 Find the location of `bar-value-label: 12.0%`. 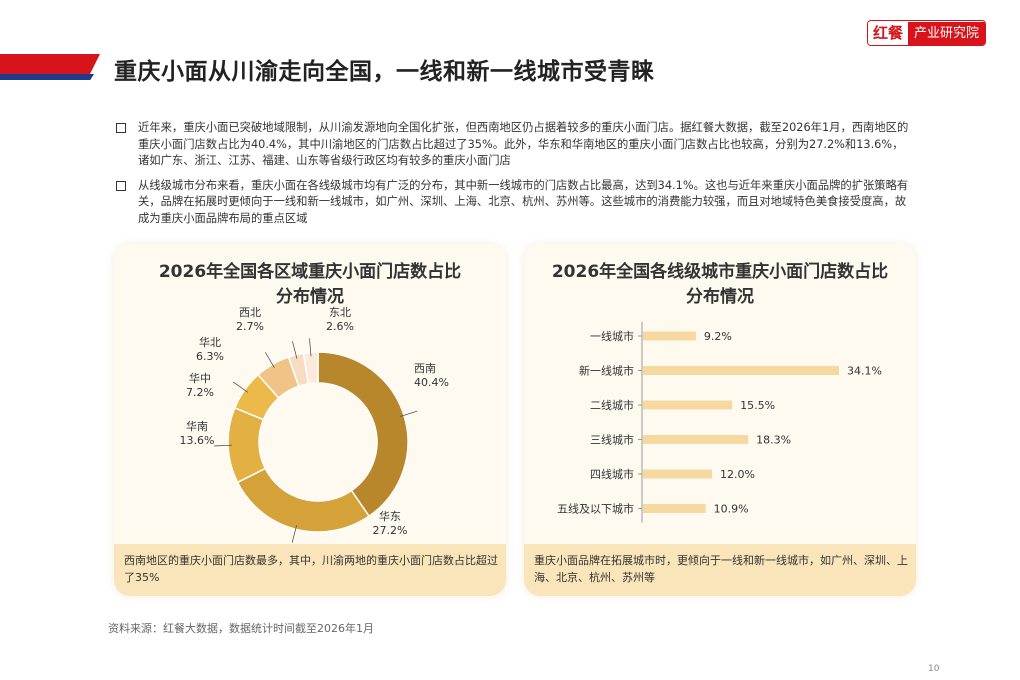

bar-value-label: 12.0% is located at coordinates (737, 474).